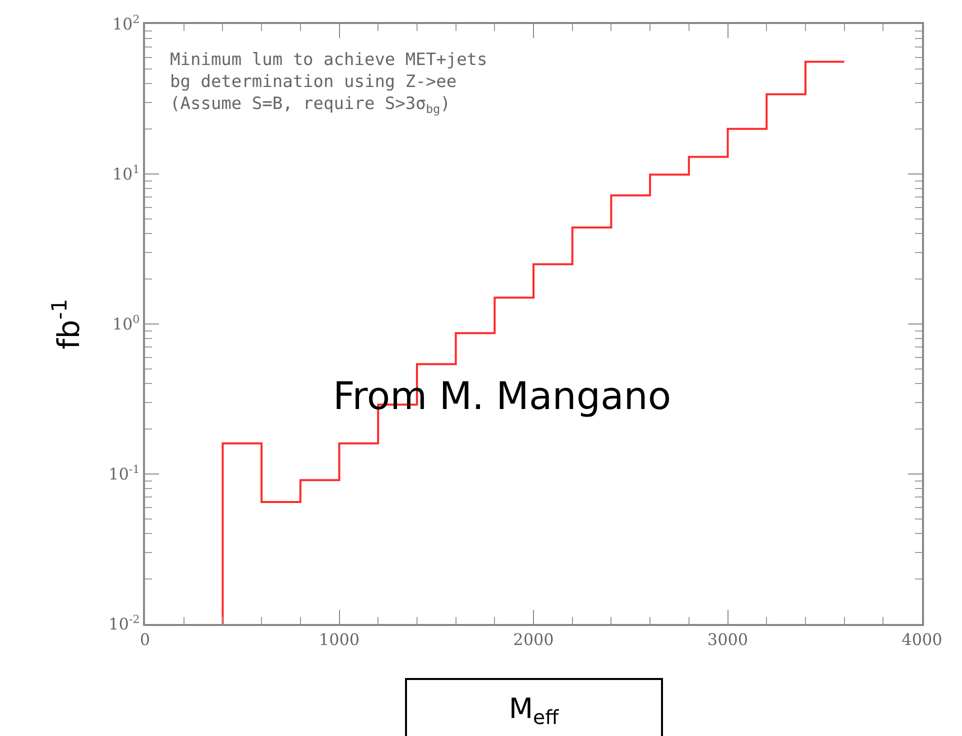 The image size is (962, 736). Describe the element at coordinates (922, 640) in the screenshot. I see `x-tick-label: 4000` at that location.